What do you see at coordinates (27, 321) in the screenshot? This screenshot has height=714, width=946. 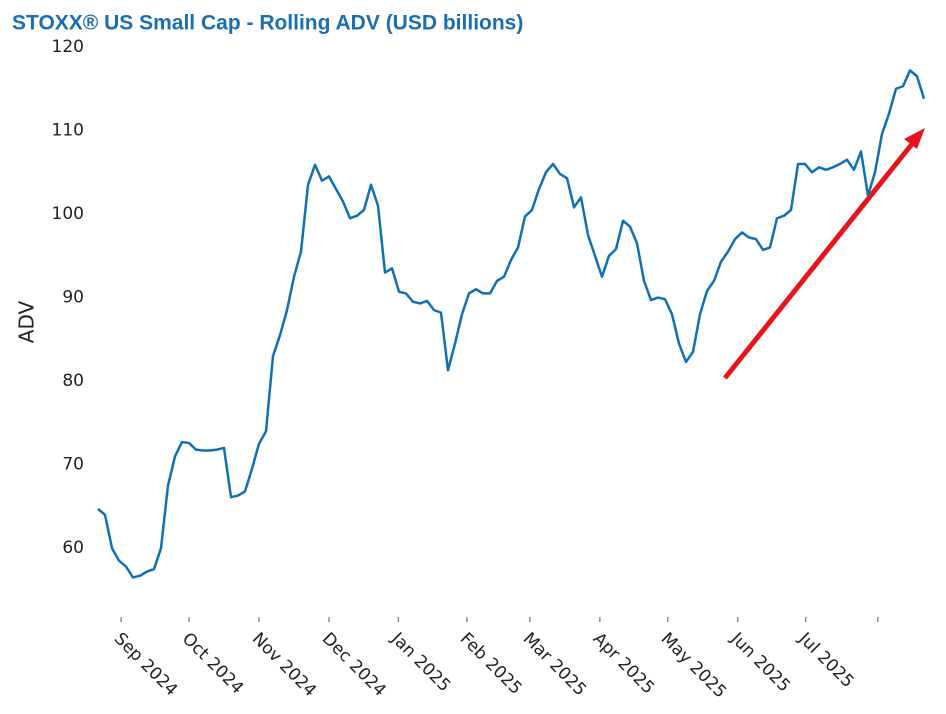 I see `y-axis-title: ADV` at bounding box center [27, 321].